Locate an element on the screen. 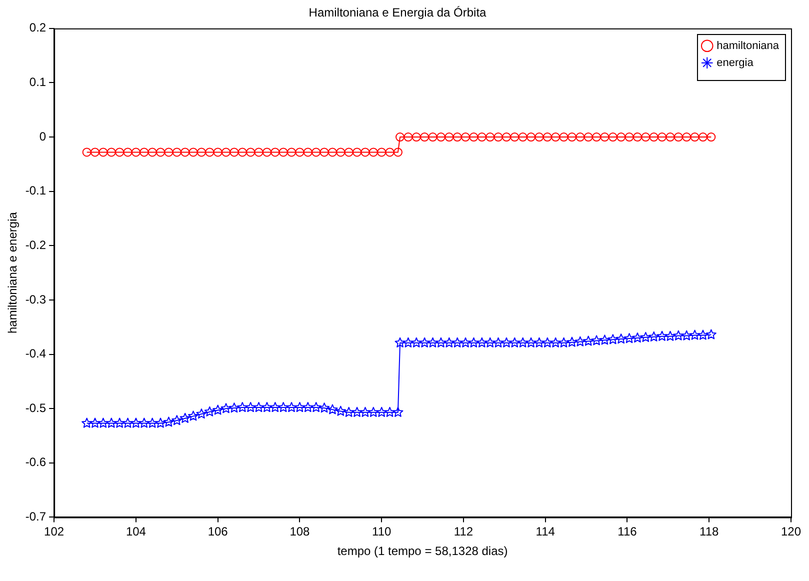 The width and height of the screenshot is (809, 581). x-tick-label: 118 is located at coordinates (710, 531).